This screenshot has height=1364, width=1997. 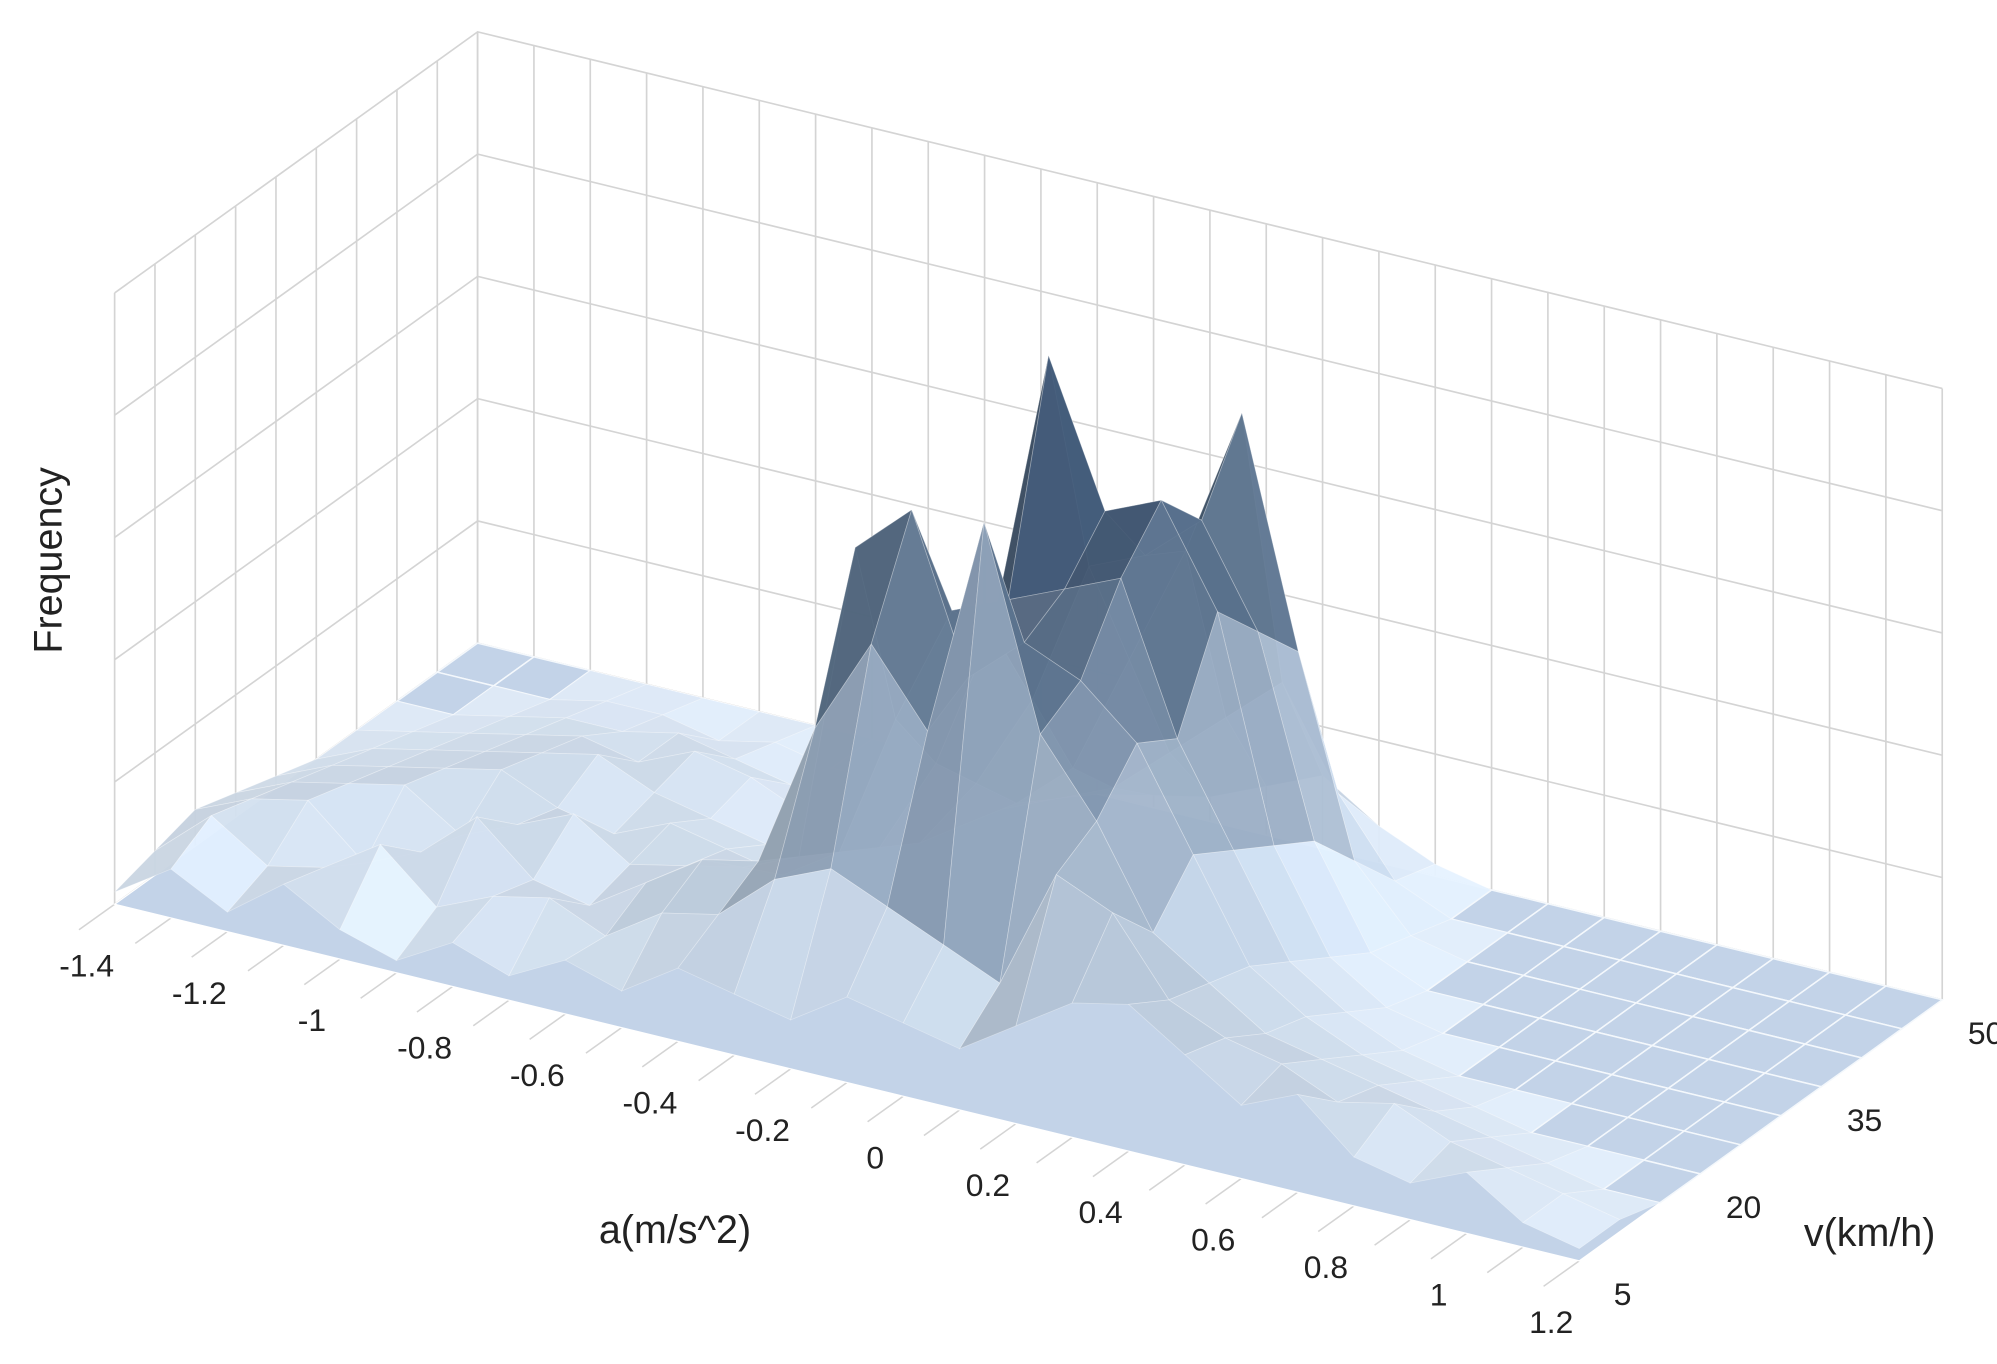 I want to click on x-tick-label: -1, so click(x=312, y=1020).